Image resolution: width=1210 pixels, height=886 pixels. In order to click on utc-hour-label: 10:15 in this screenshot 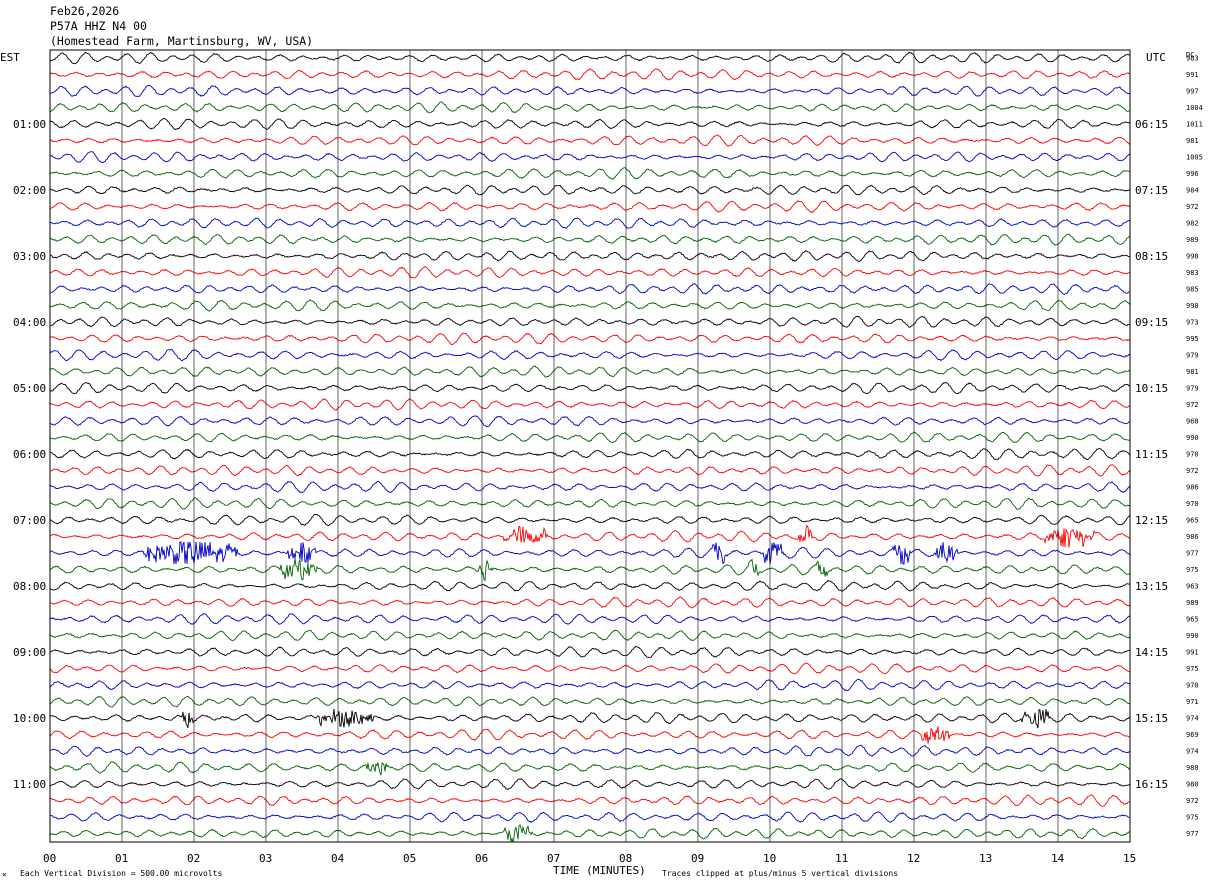, I will do `click(1151, 388)`.